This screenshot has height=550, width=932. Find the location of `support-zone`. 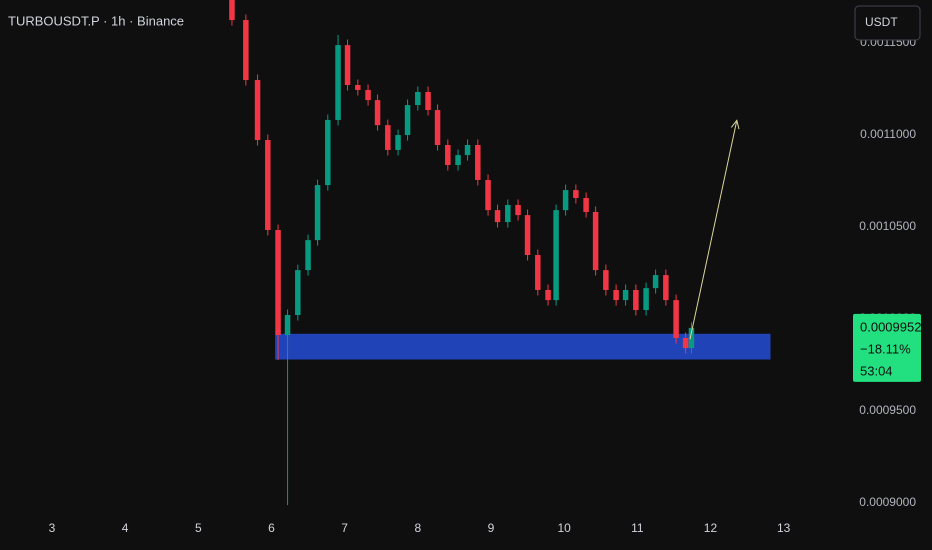

support-zone is located at coordinates (523, 346).